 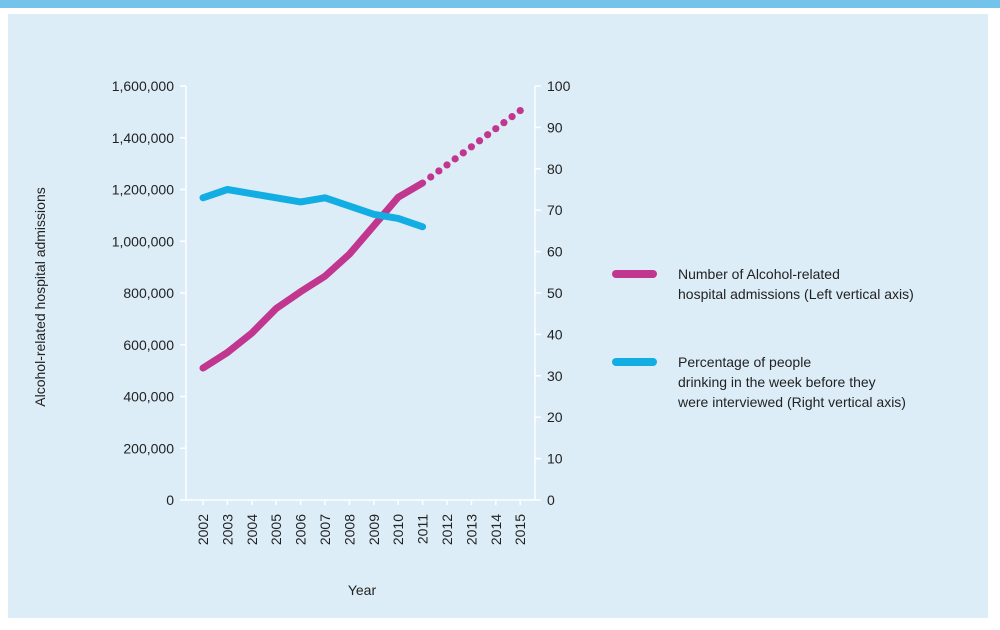 What do you see at coordinates (500, 4) in the screenshot?
I see `header-accent-bar` at bounding box center [500, 4].